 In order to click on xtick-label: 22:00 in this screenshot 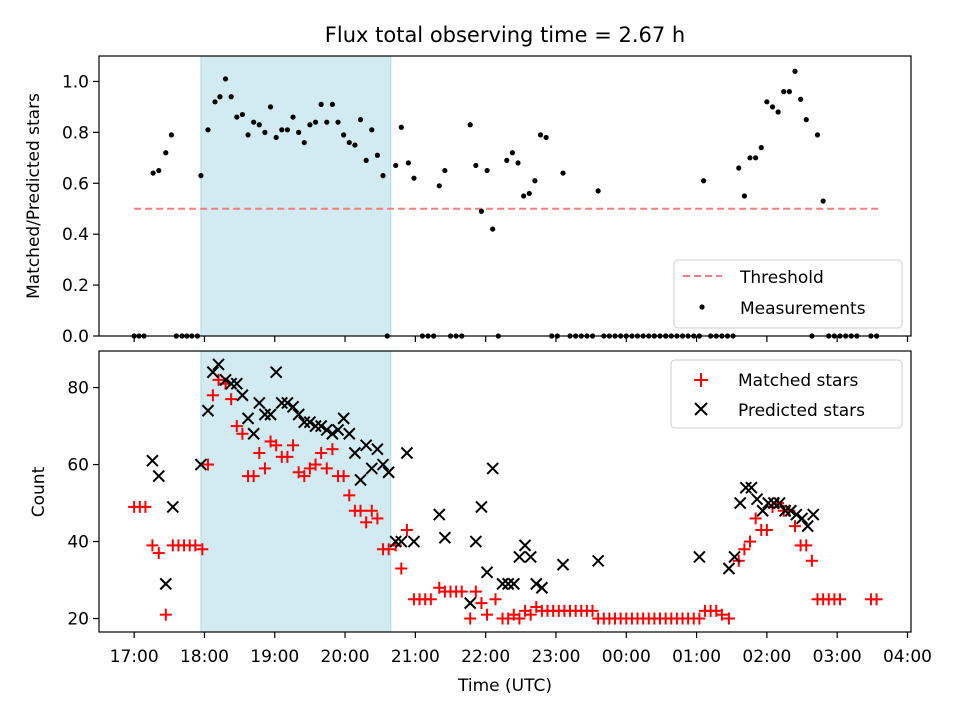, I will do `click(485, 657)`.